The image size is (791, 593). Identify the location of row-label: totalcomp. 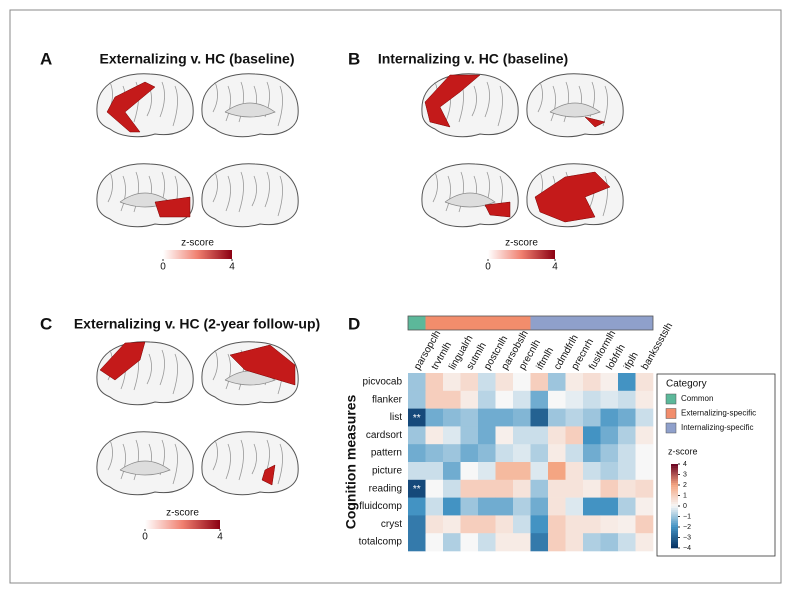
(381, 542).